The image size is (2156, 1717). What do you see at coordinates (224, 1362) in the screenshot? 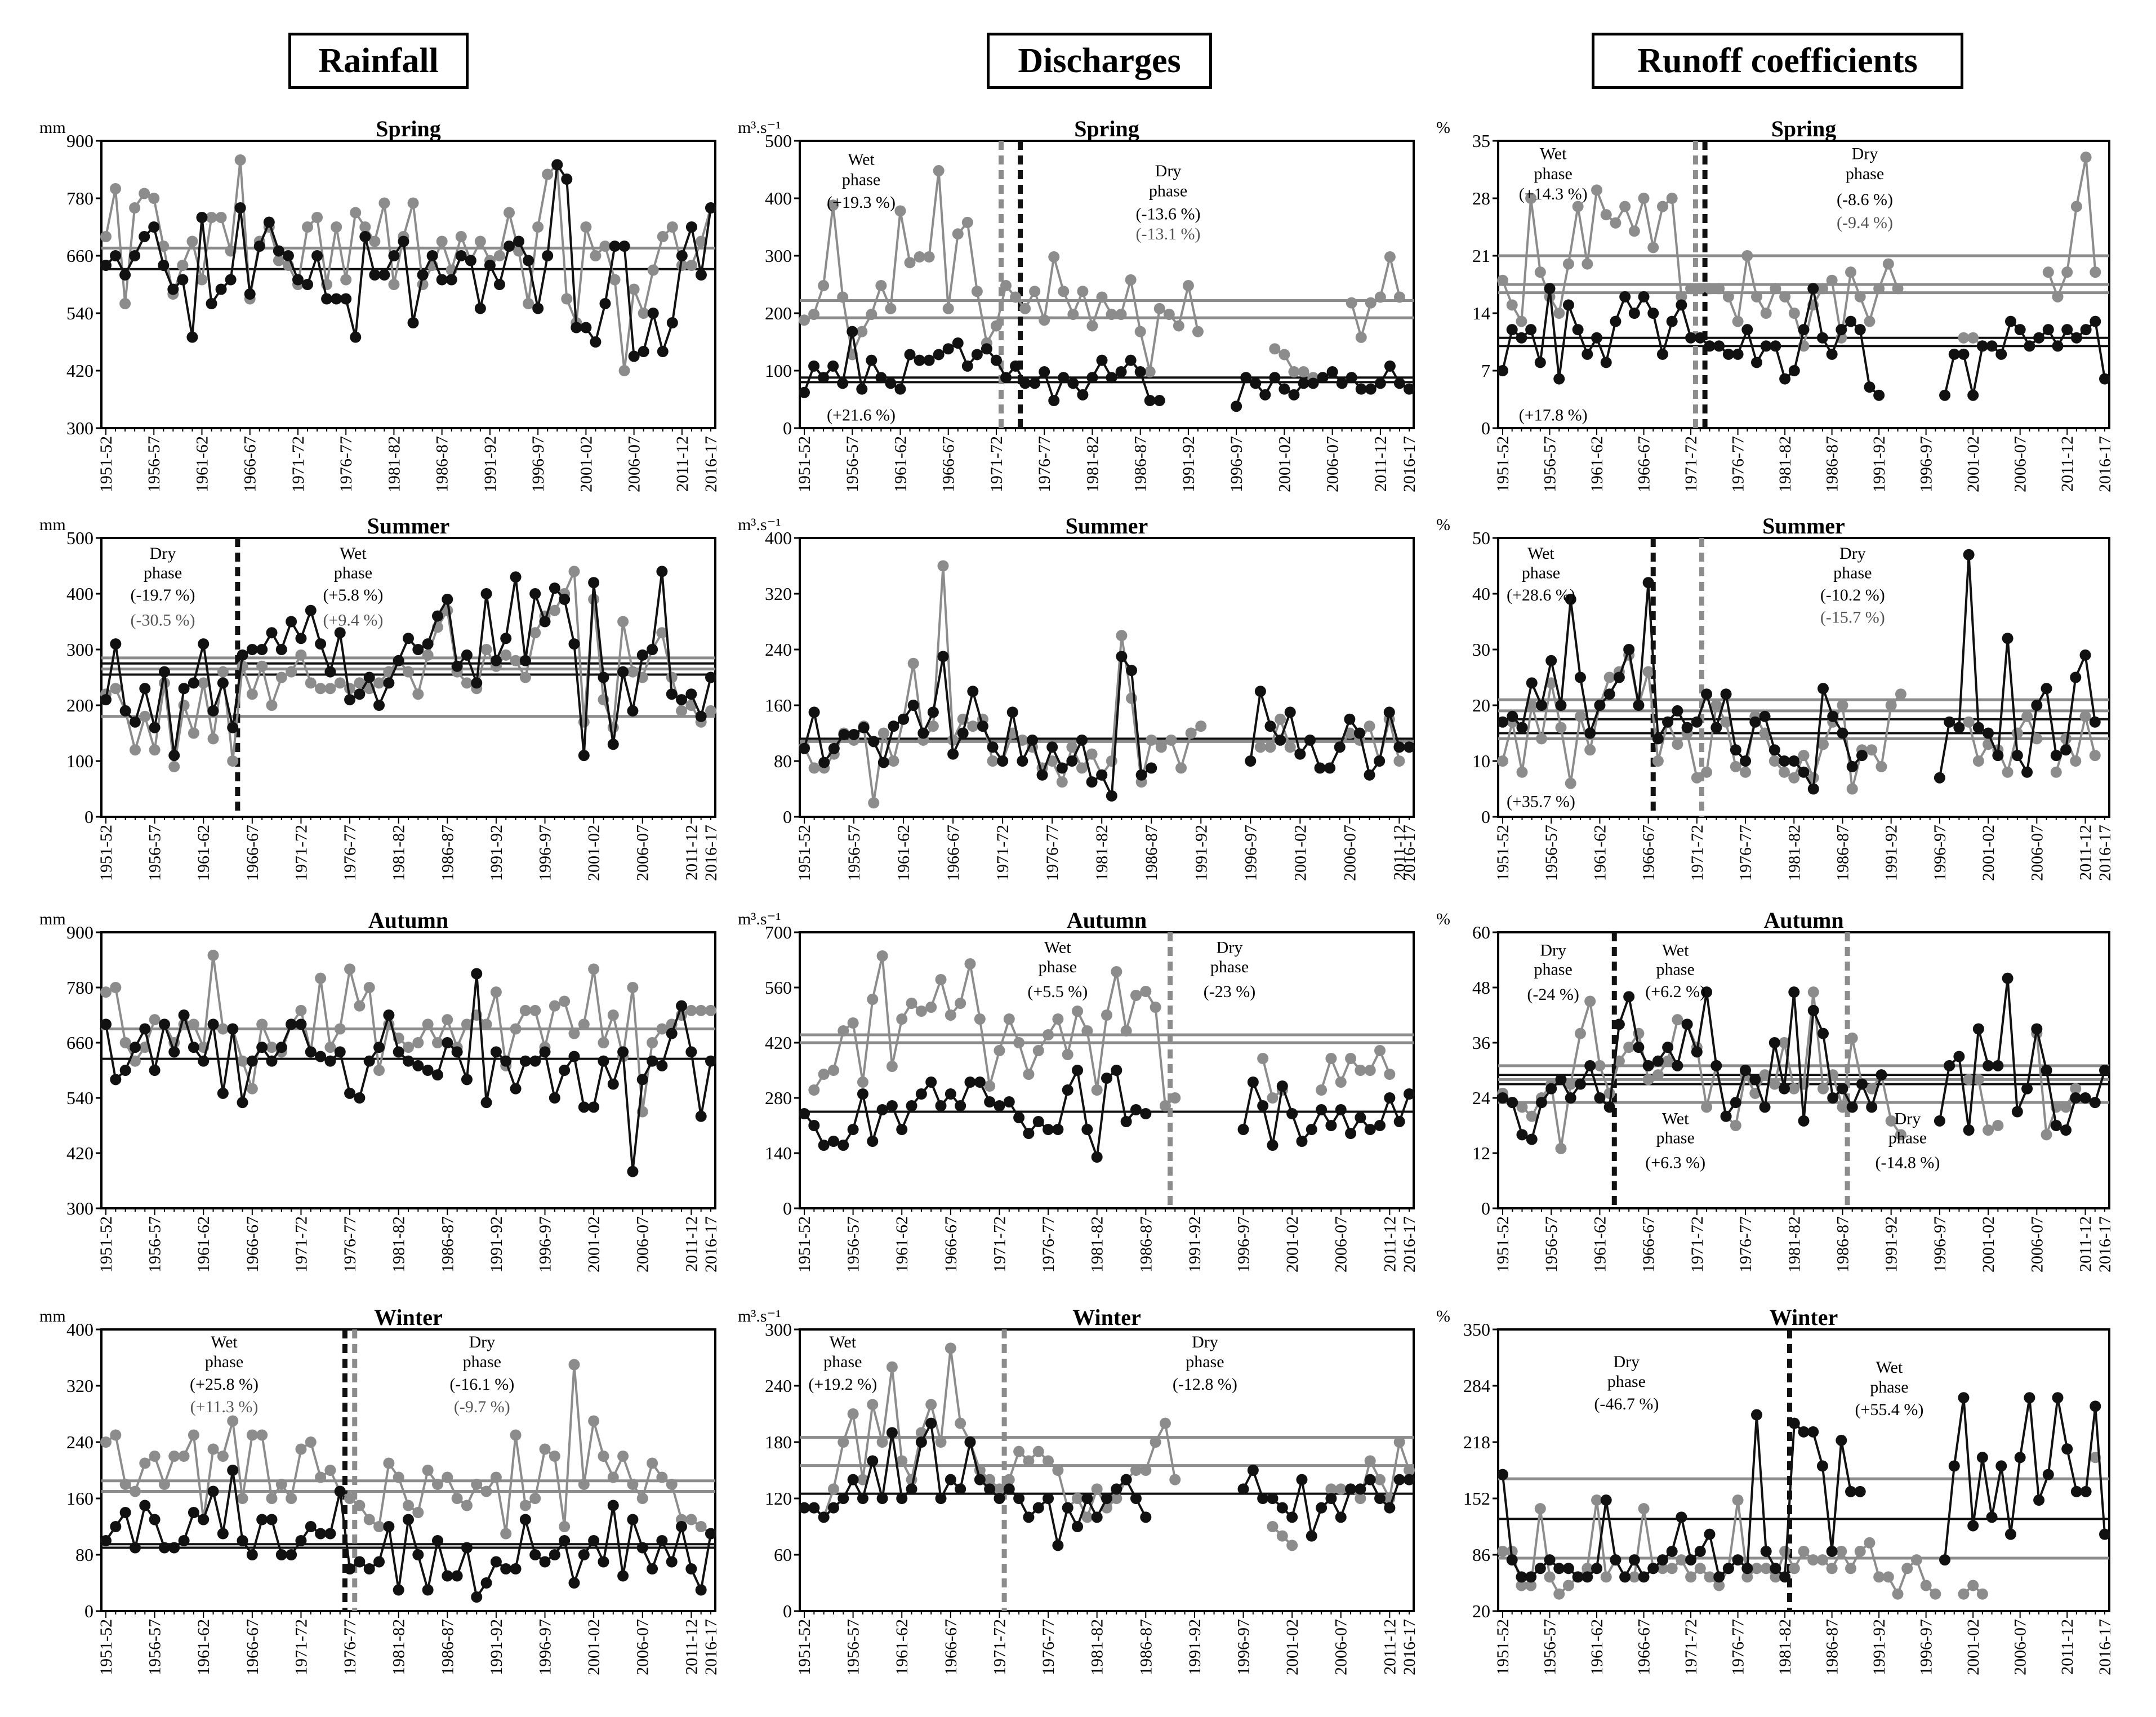
I see `phase-annotation: phase` at bounding box center [224, 1362].